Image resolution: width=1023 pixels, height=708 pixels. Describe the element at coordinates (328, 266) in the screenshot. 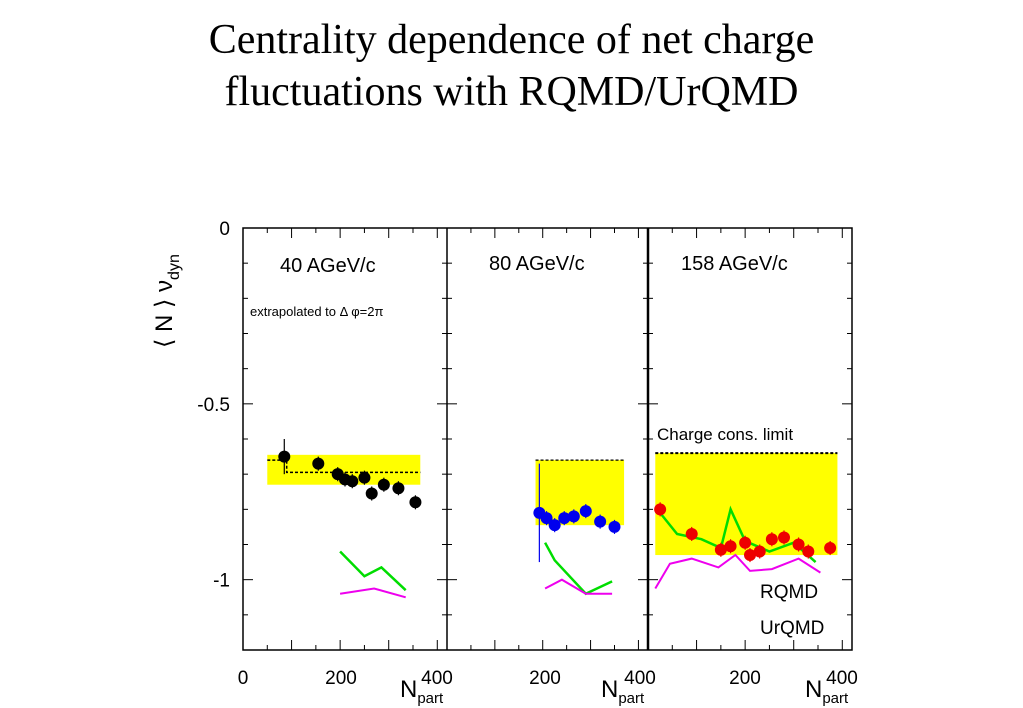

I see `panel-label: 40 AGeV/c` at that location.